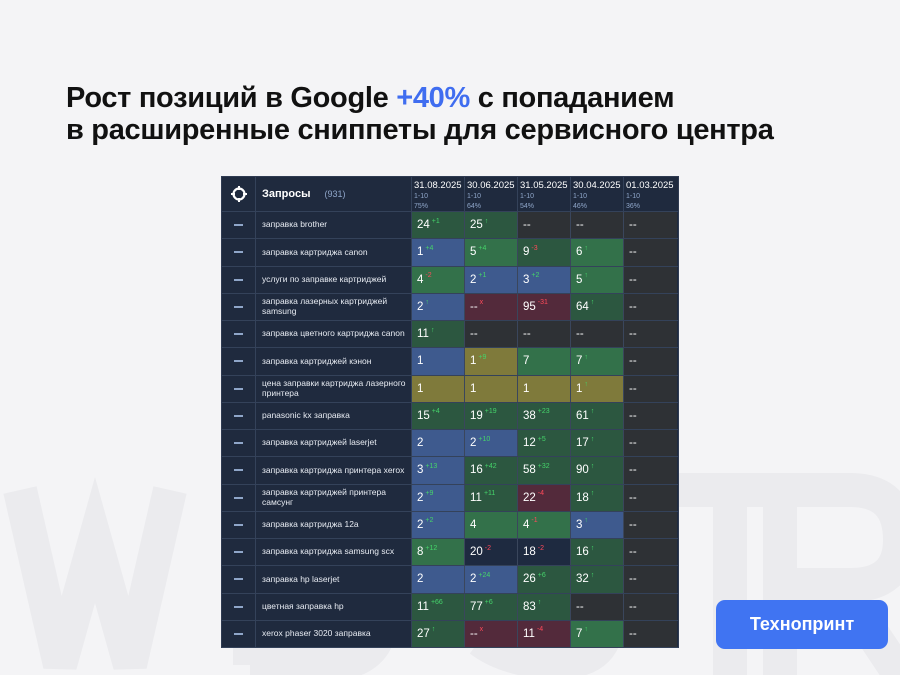 The image size is (900, 675). What do you see at coordinates (597, 579) in the screenshot?
I see `position-cell: 32 ↑` at bounding box center [597, 579].